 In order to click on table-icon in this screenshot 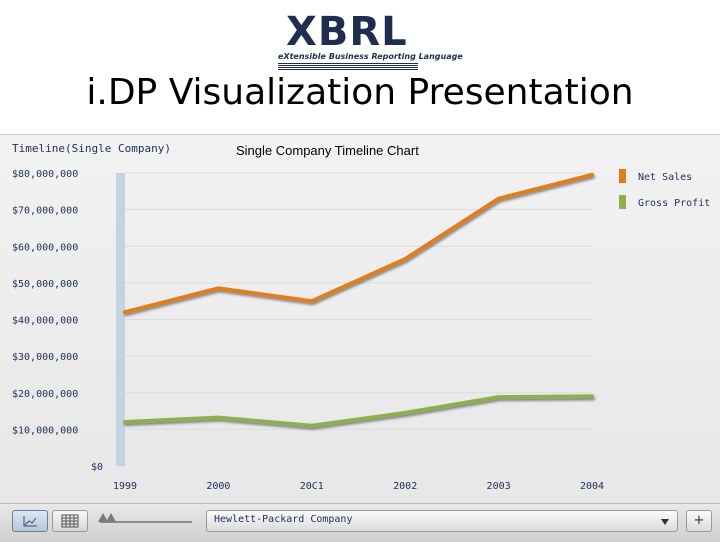, I will do `click(70, 521)`.